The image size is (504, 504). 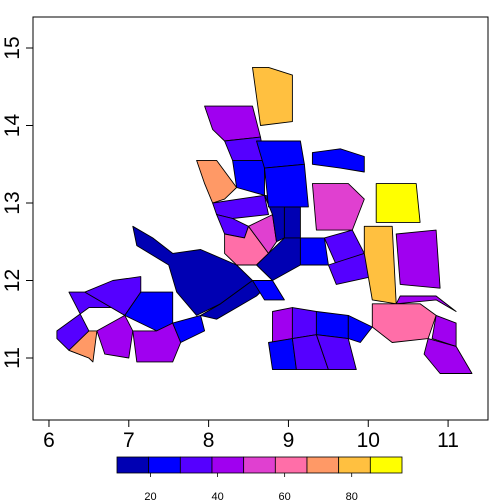 I want to click on y-tick-label-15: 15, so click(x=12, y=47).